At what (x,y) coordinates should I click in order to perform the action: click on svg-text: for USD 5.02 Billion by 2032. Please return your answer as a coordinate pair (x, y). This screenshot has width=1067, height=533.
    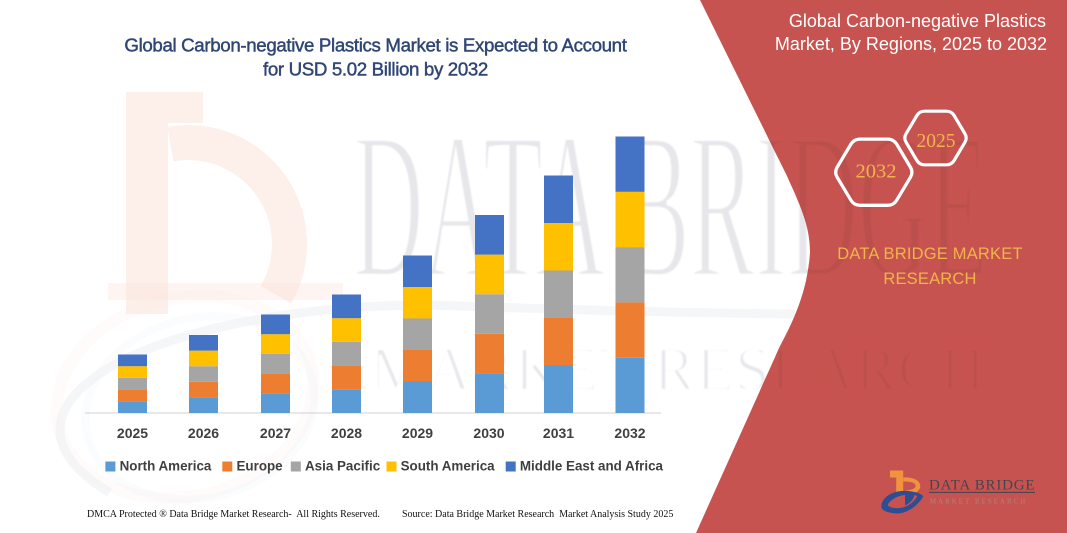
    Looking at the image, I should click on (375, 69).